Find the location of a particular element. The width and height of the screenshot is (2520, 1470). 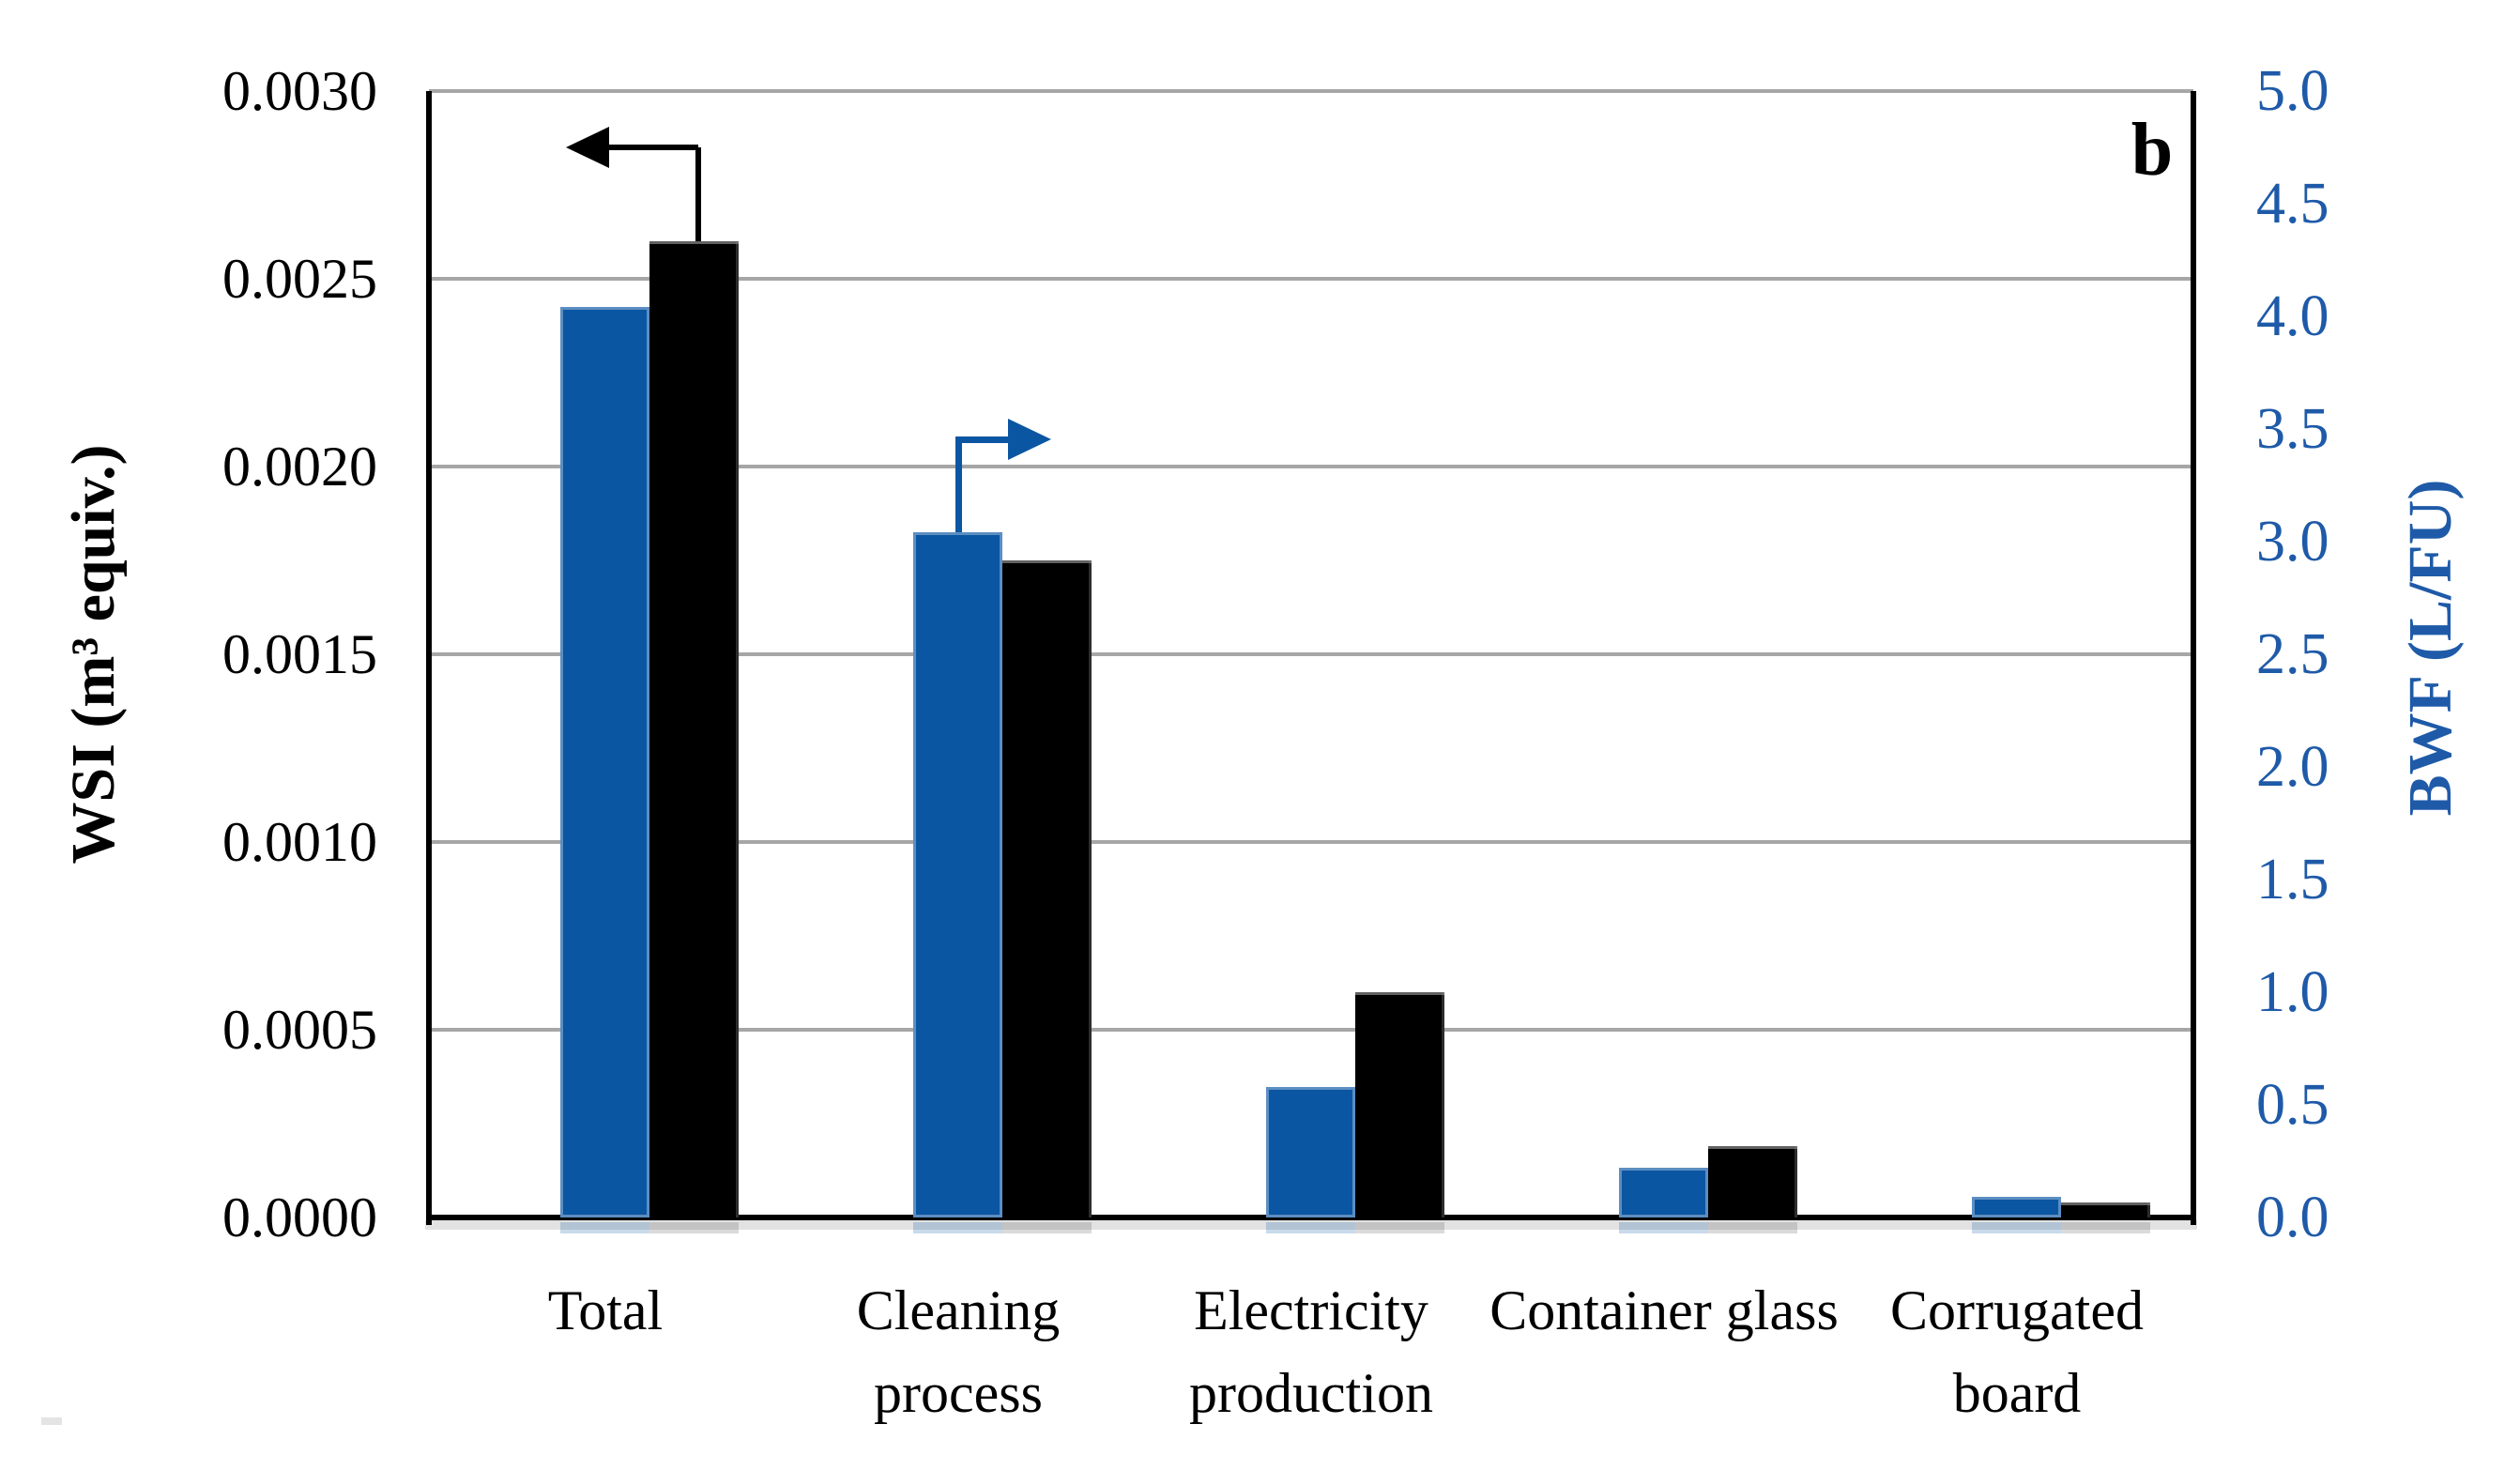

left-arrow-head is located at coordinates (588, 147).